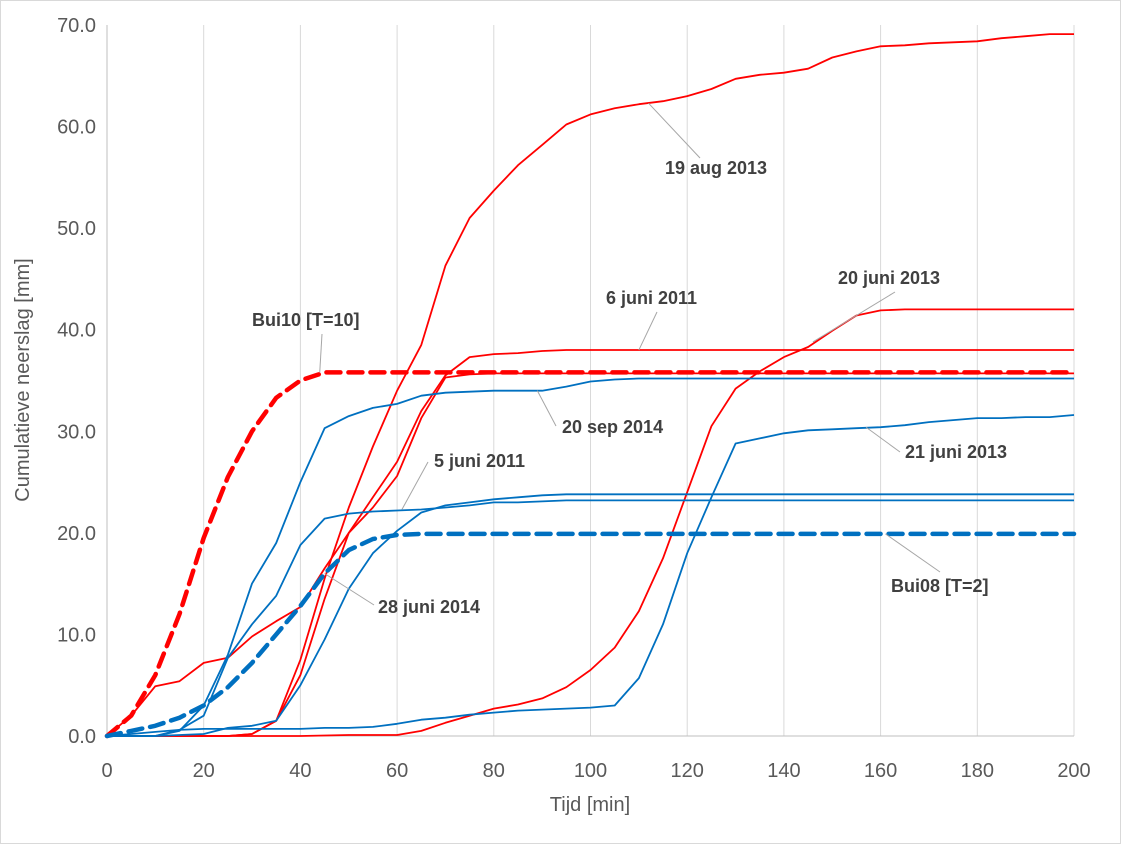 The height and width of the screenshot is (844, 1121). What do you see at coordinates (687, 771) in the screenshot?
I see `x-tick-label: 120` at bounding box center [687, 771].